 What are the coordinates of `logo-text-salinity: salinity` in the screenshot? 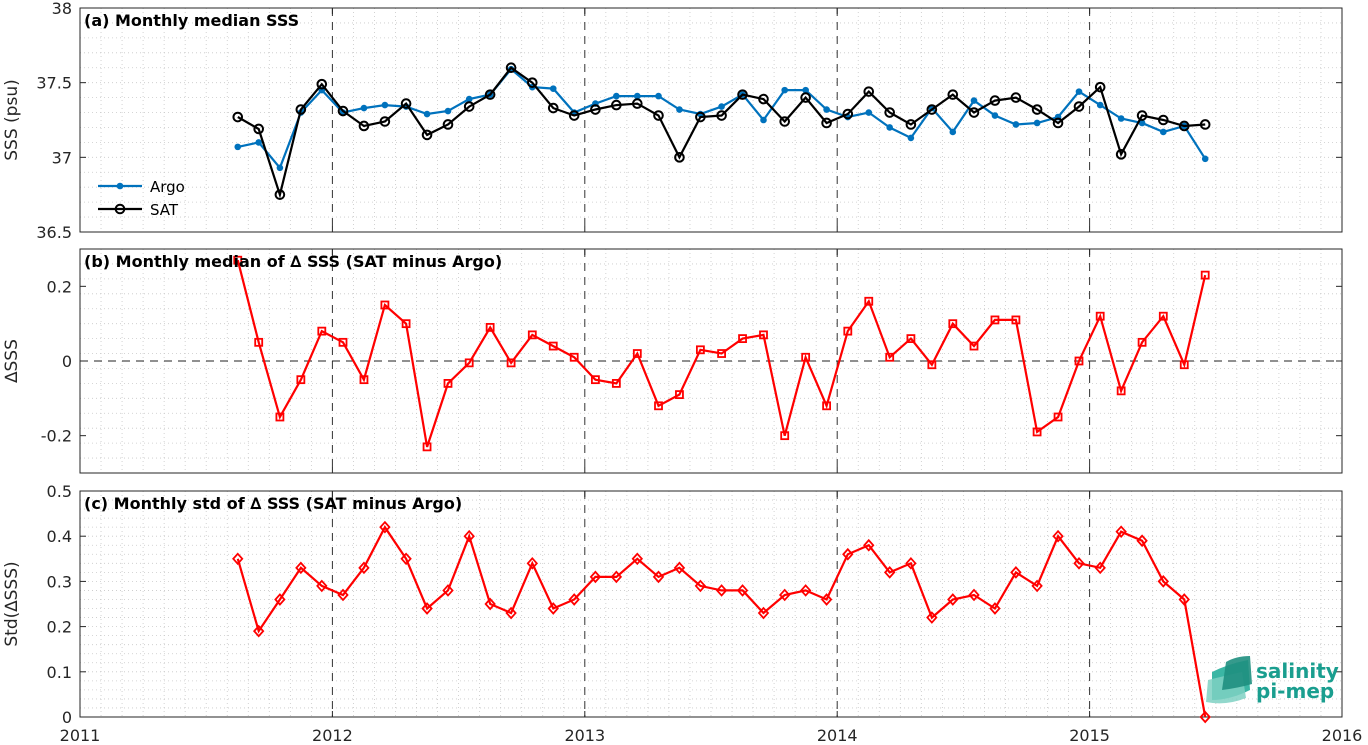 It's located at (1297, 671).